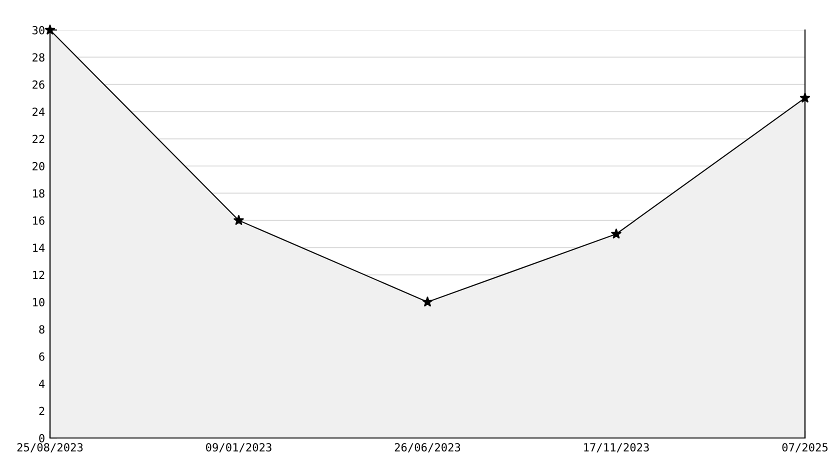 This screenshot has width=834, height=468. Describe the element at coordinates (41, 411) in the screenshot. I see `y-tick-label: 2` at that location.